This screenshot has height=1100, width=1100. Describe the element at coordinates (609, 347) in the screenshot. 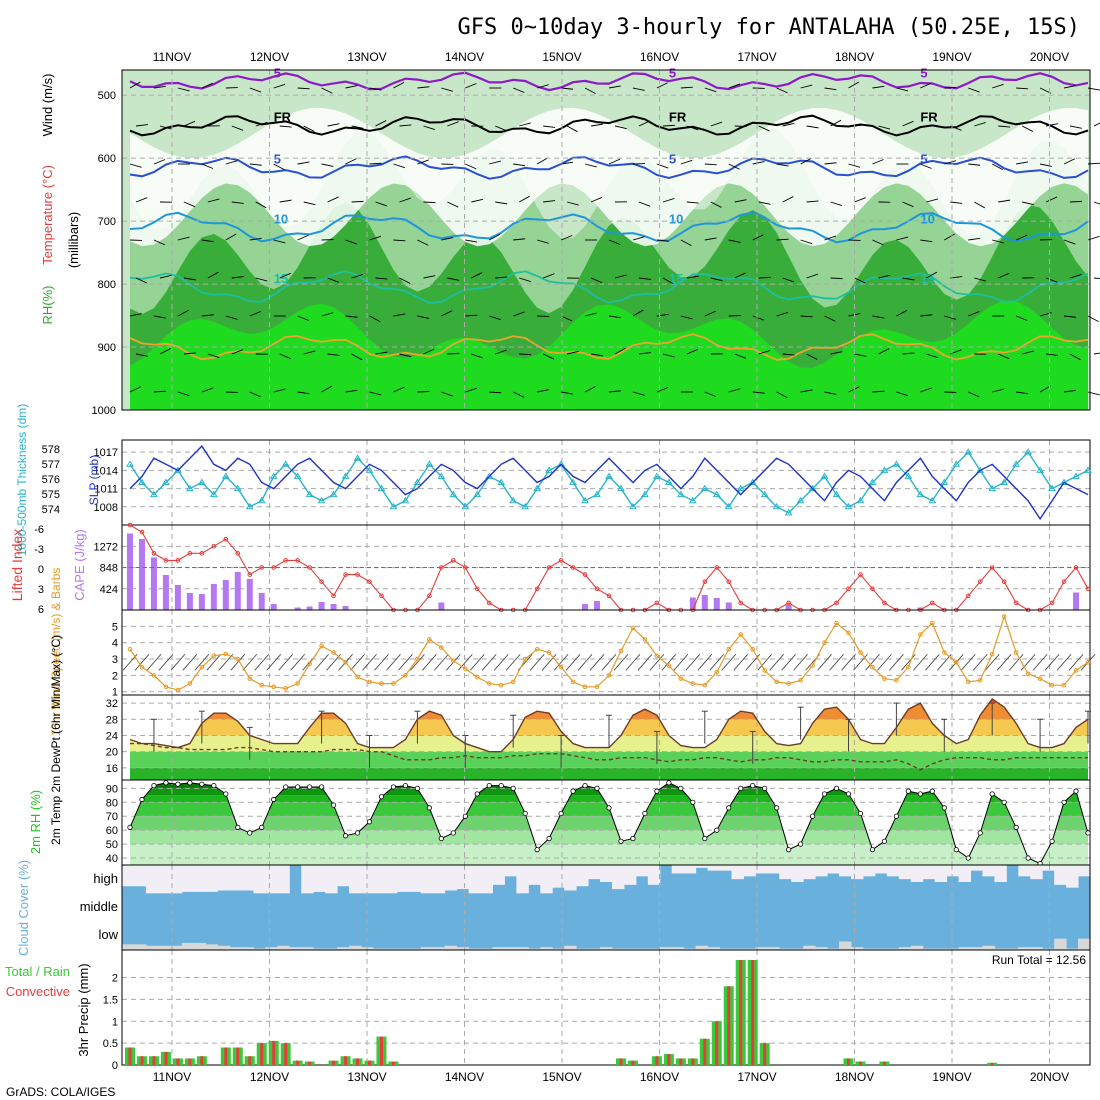

I see `temperature-contour` at that location.